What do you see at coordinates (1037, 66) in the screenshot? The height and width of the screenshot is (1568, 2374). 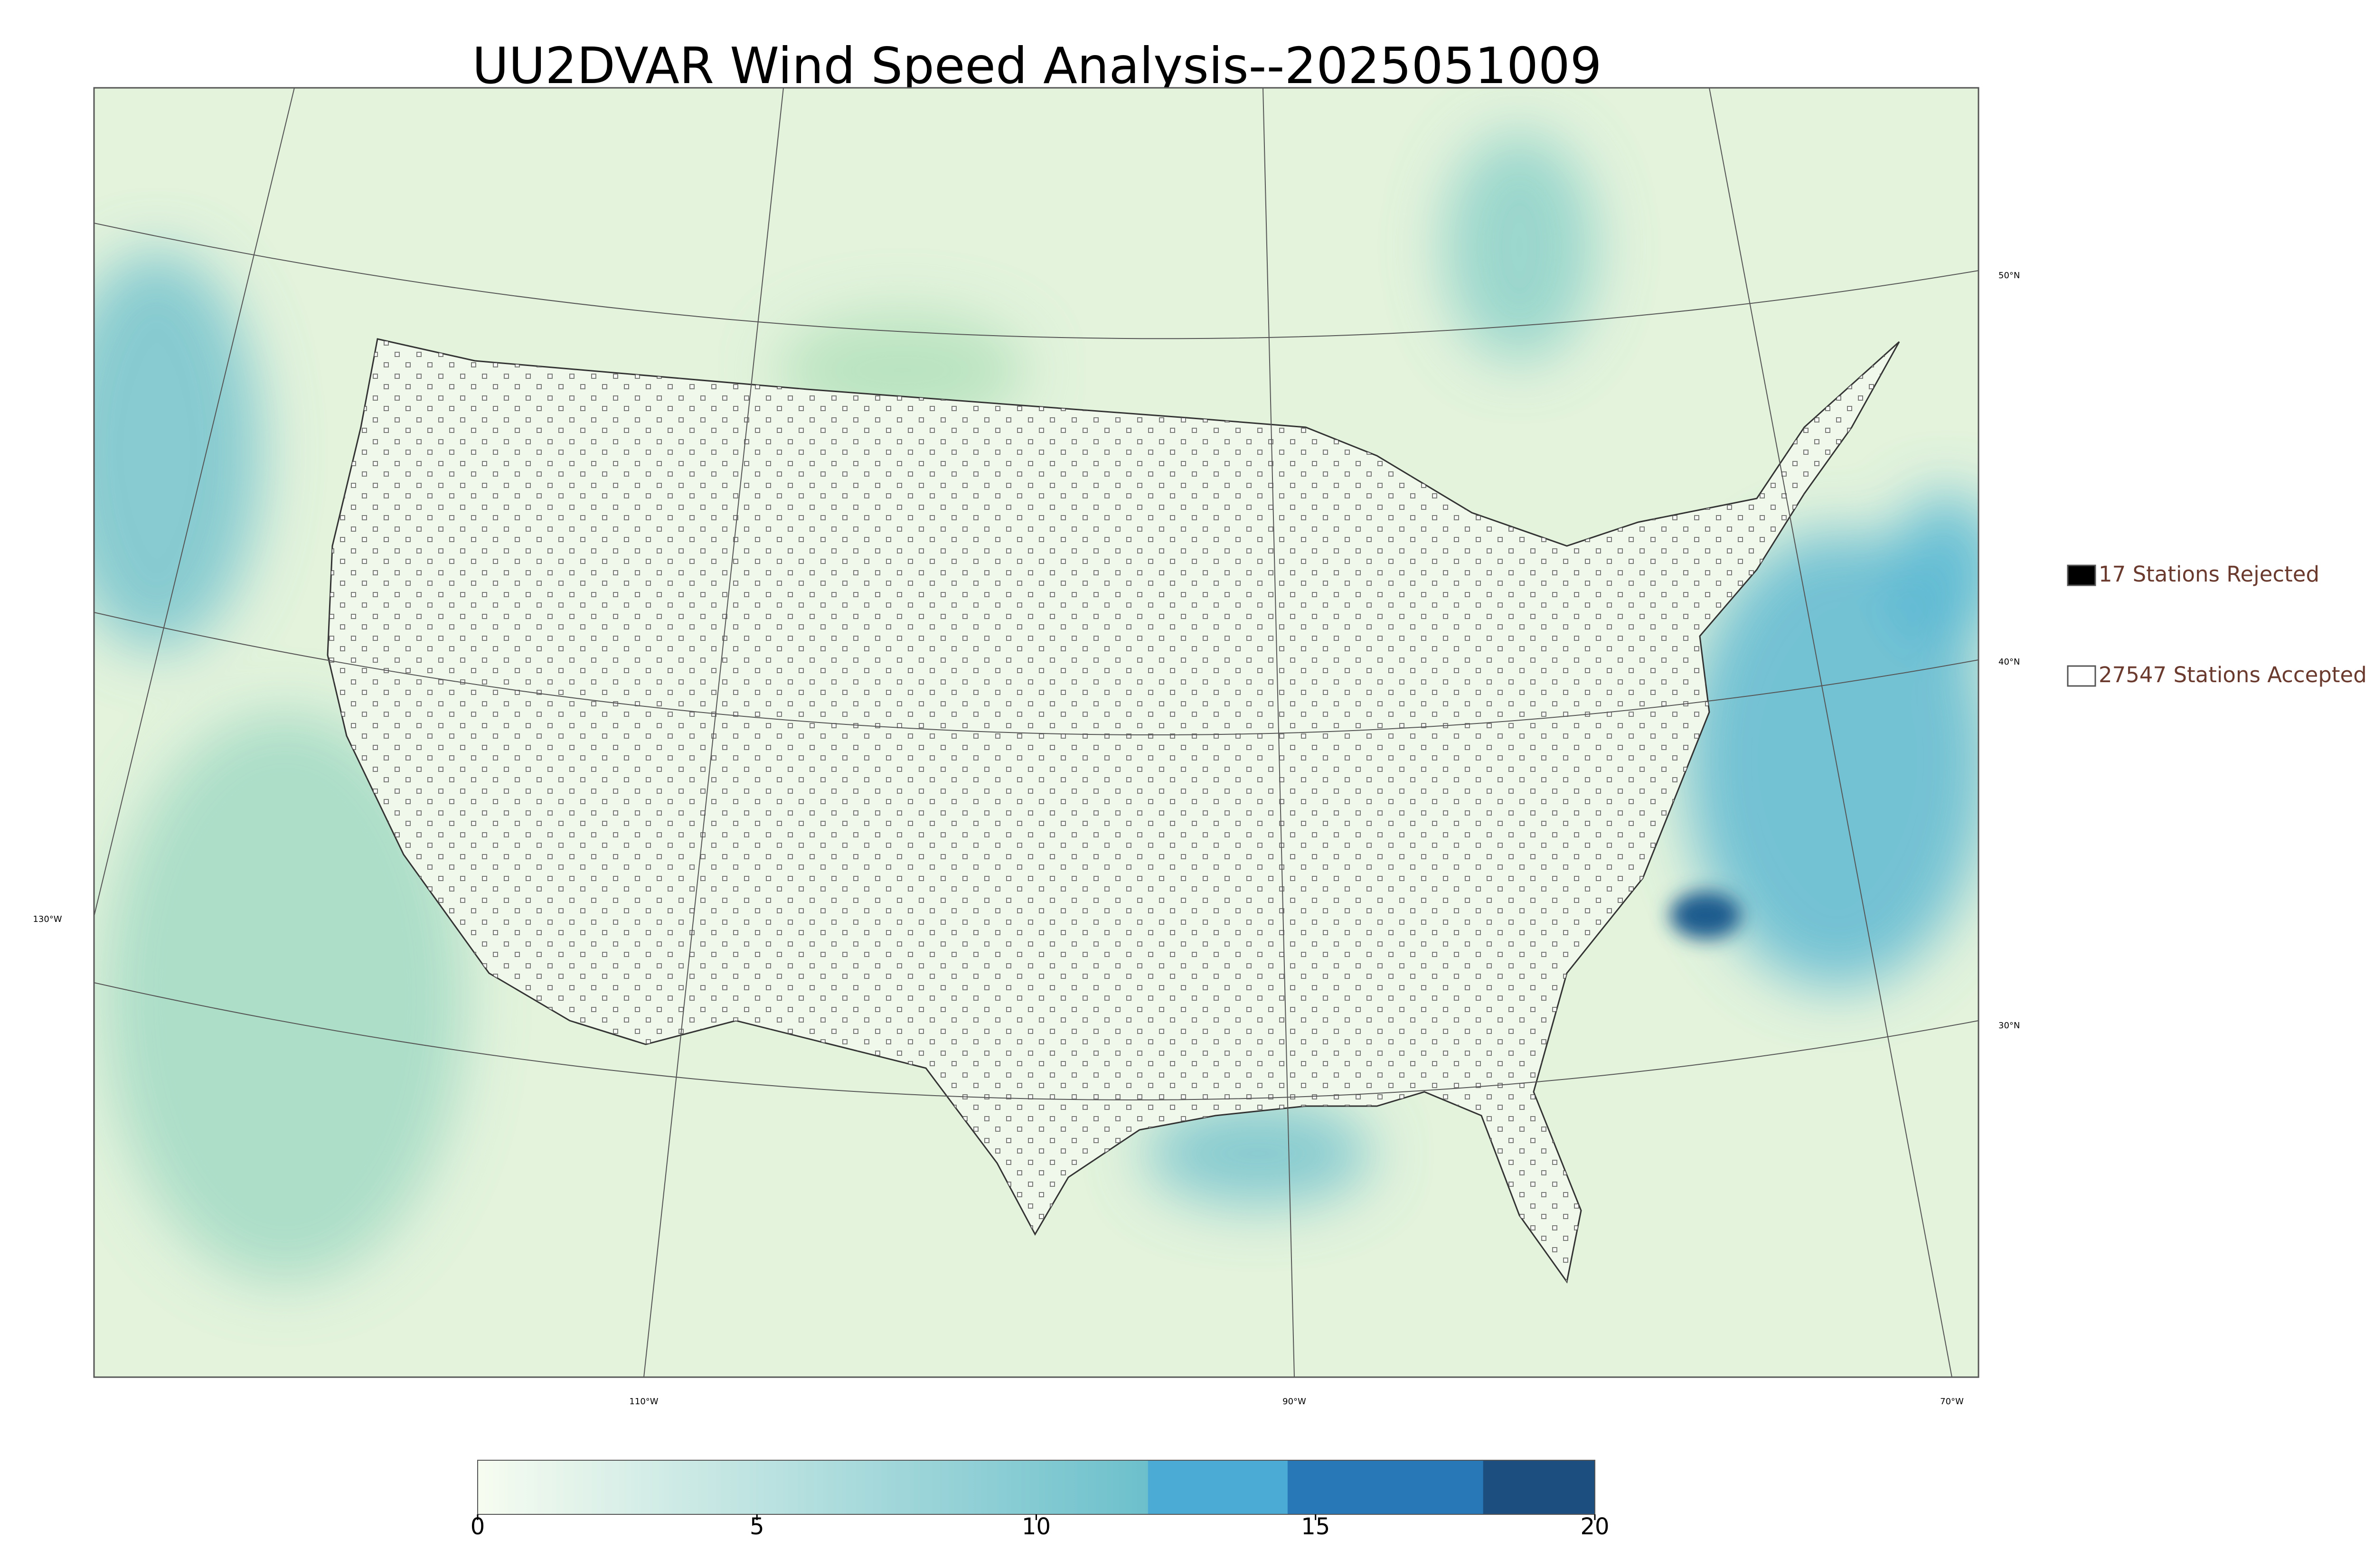 I see `title: UU2DVAR Wind Speed Analysis--2025051009` at bounding box center [1037, 66].